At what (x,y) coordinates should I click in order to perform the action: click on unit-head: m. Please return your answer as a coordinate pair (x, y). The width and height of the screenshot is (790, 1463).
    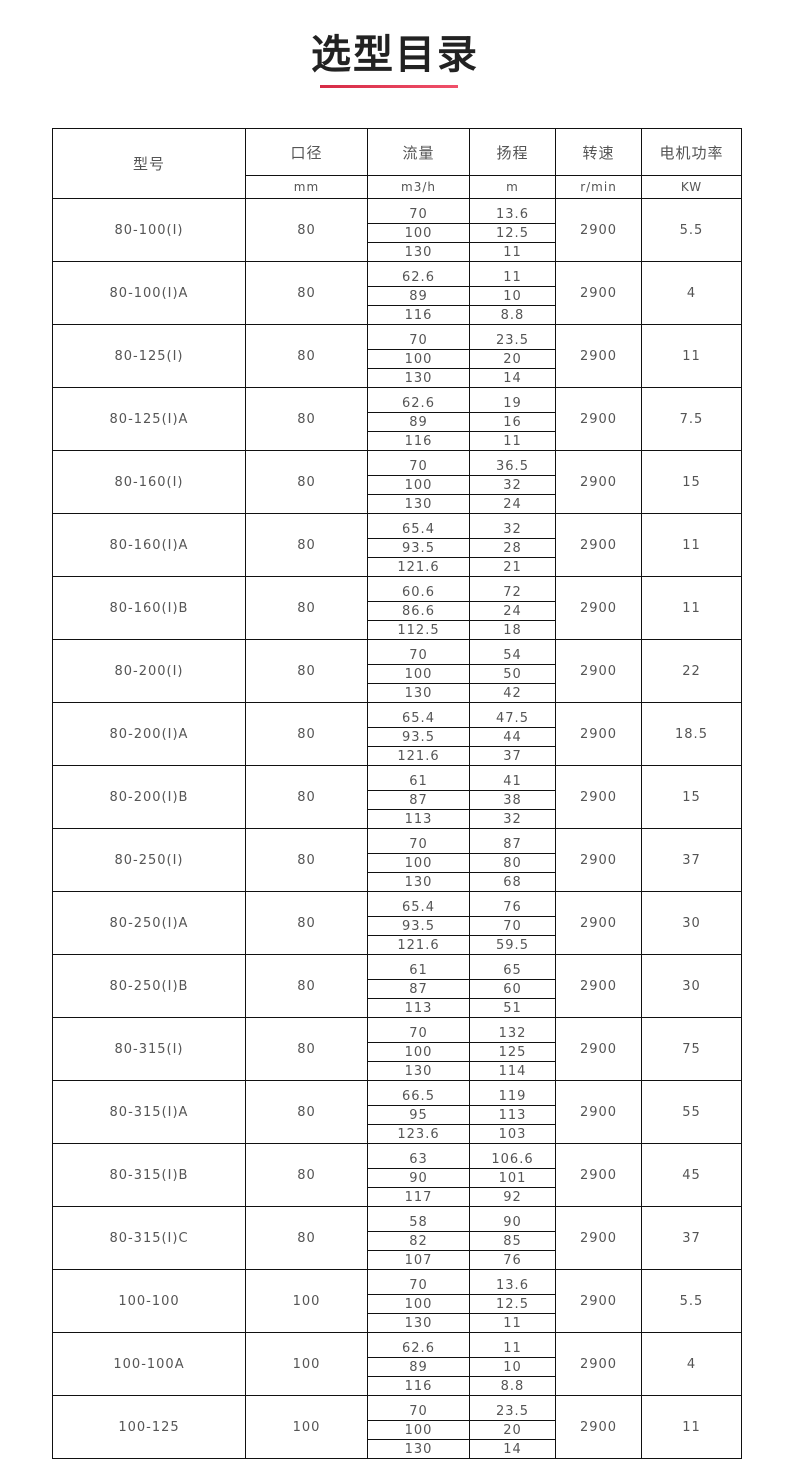
    Looking at the image, I should click on (512, 187).